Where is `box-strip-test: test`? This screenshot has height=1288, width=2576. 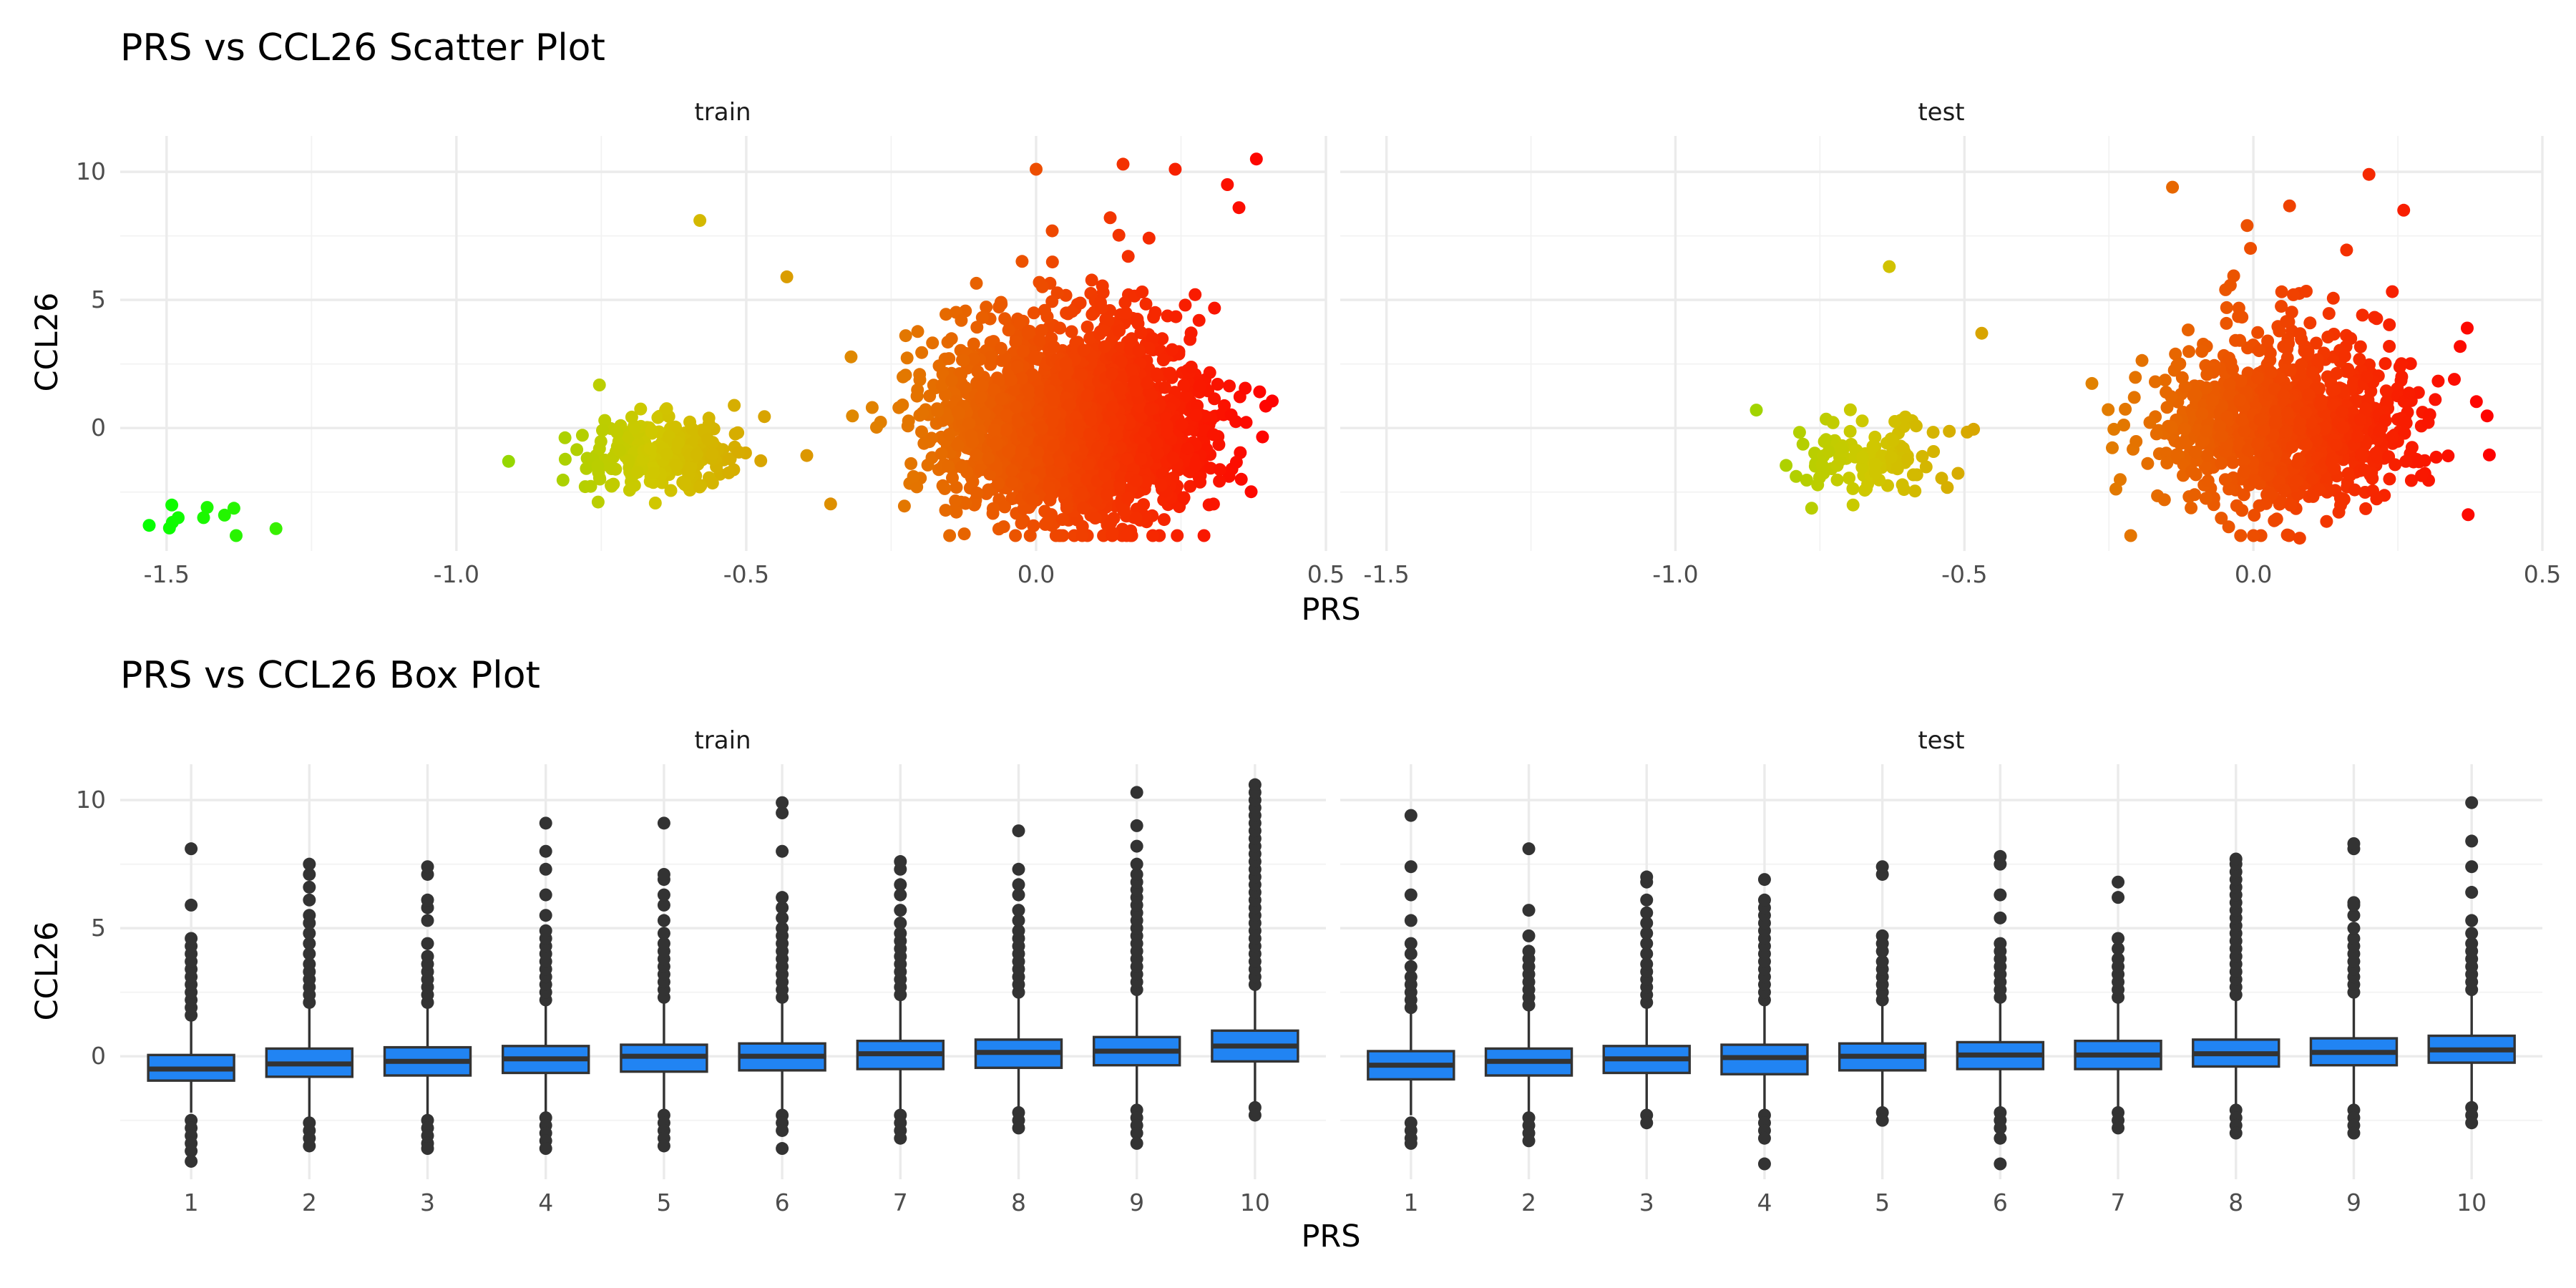 box-strip-test: test is located at coordinates (1941, 740).